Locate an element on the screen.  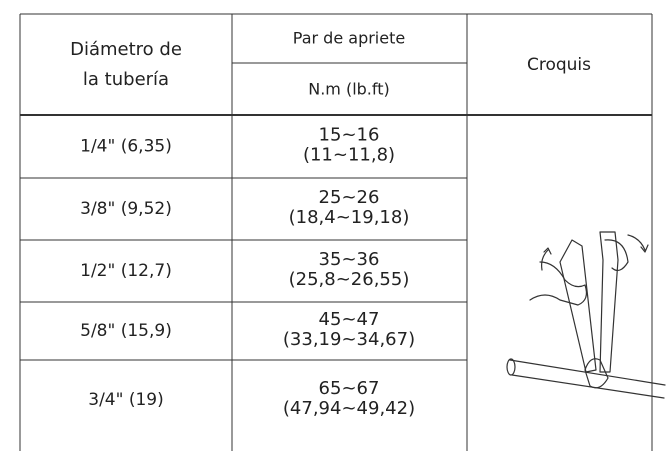
nut is located at coordinates (596, 373).